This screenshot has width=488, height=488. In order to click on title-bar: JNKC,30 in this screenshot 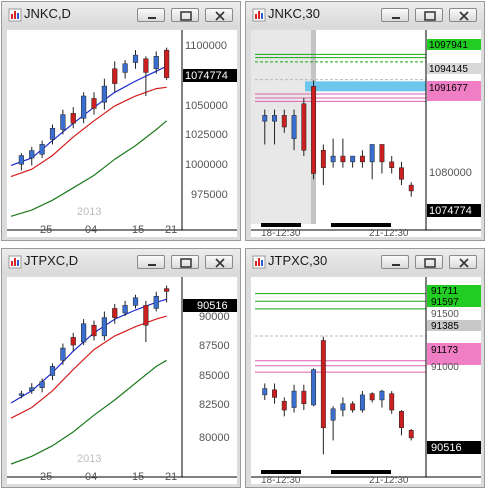, I will do `click(365, 15)`.